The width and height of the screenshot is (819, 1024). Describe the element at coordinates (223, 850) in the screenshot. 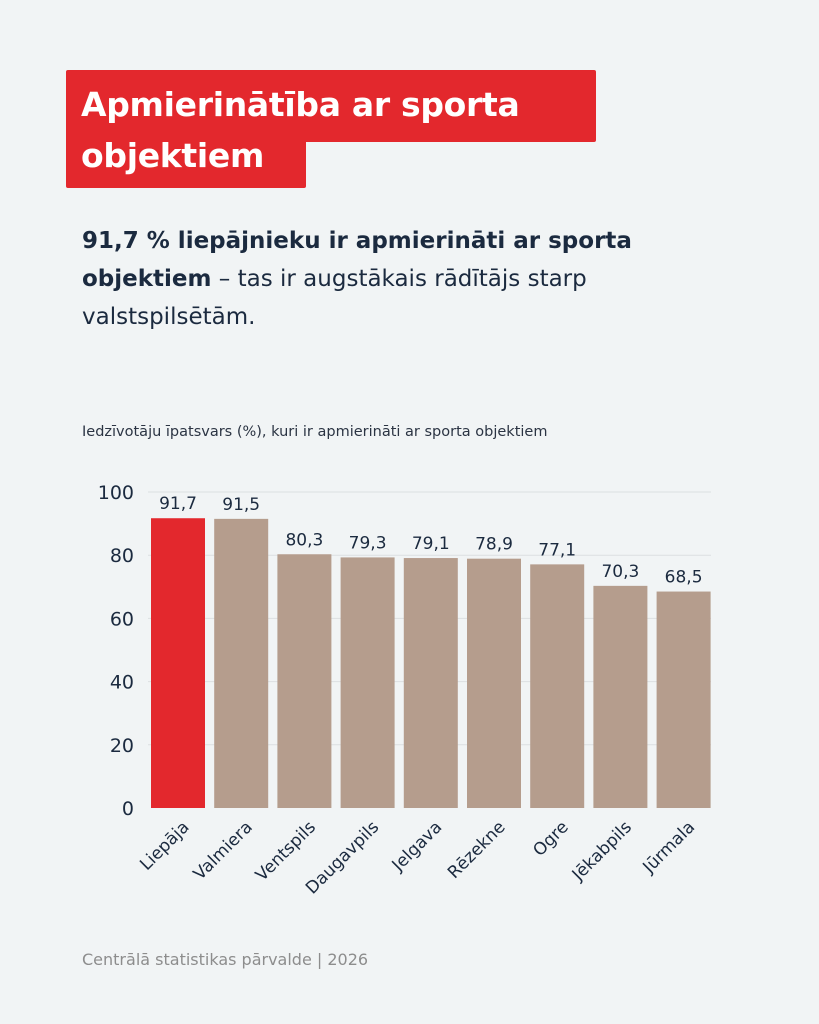

I see `x-tick-label: Valmiera` at that location.